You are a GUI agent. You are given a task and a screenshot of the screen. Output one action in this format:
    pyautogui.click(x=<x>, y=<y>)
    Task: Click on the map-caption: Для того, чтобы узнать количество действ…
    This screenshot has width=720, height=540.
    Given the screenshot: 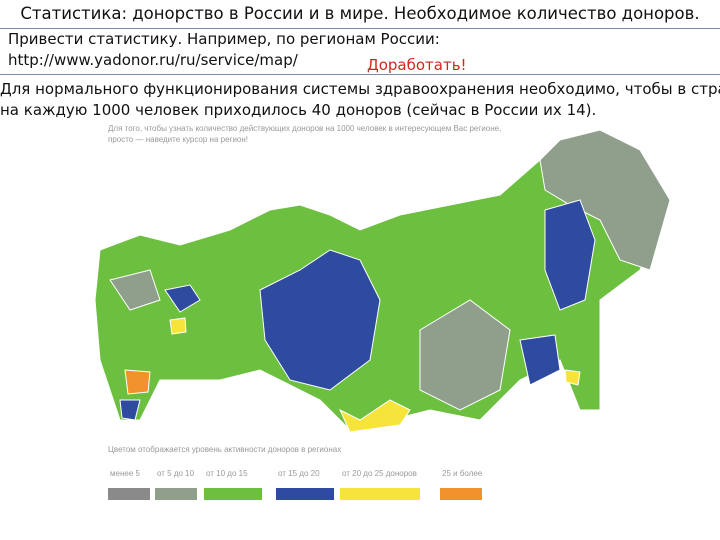 What is the action you would take?
    pyautogui.click(x=304, y=128)
    